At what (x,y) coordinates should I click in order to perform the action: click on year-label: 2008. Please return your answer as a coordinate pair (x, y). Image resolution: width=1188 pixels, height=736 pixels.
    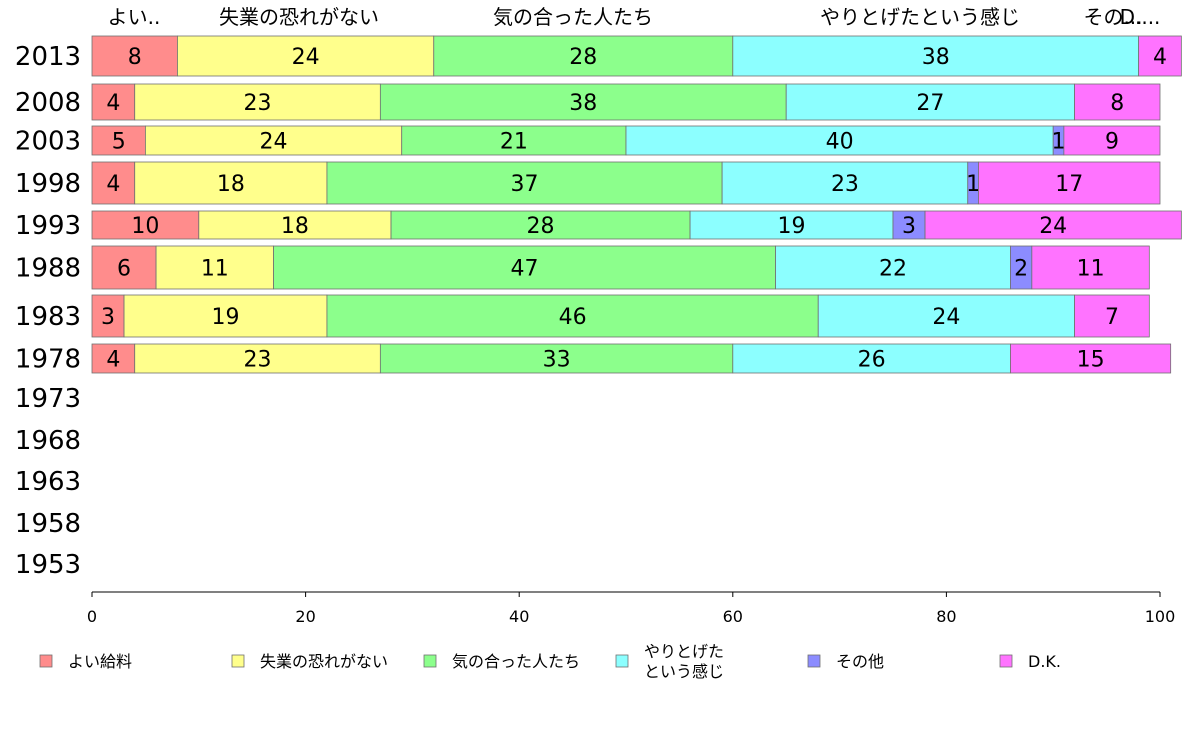
    Looking at the image, I should click on (48, 103).